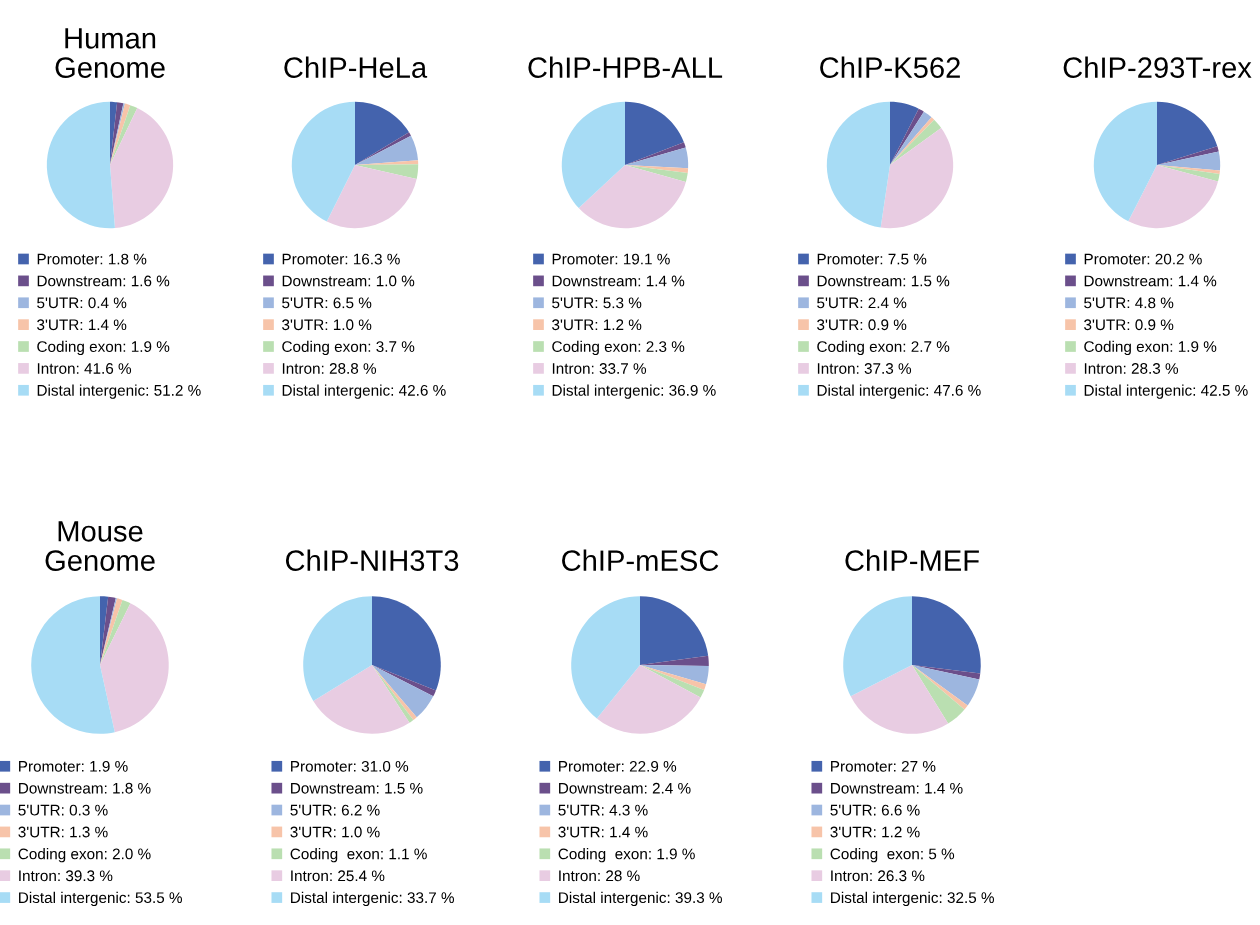  Describe the element at coordinates (883, 766) in the screenshot. I see `legend-label: Promoter: 27 %` at that location.